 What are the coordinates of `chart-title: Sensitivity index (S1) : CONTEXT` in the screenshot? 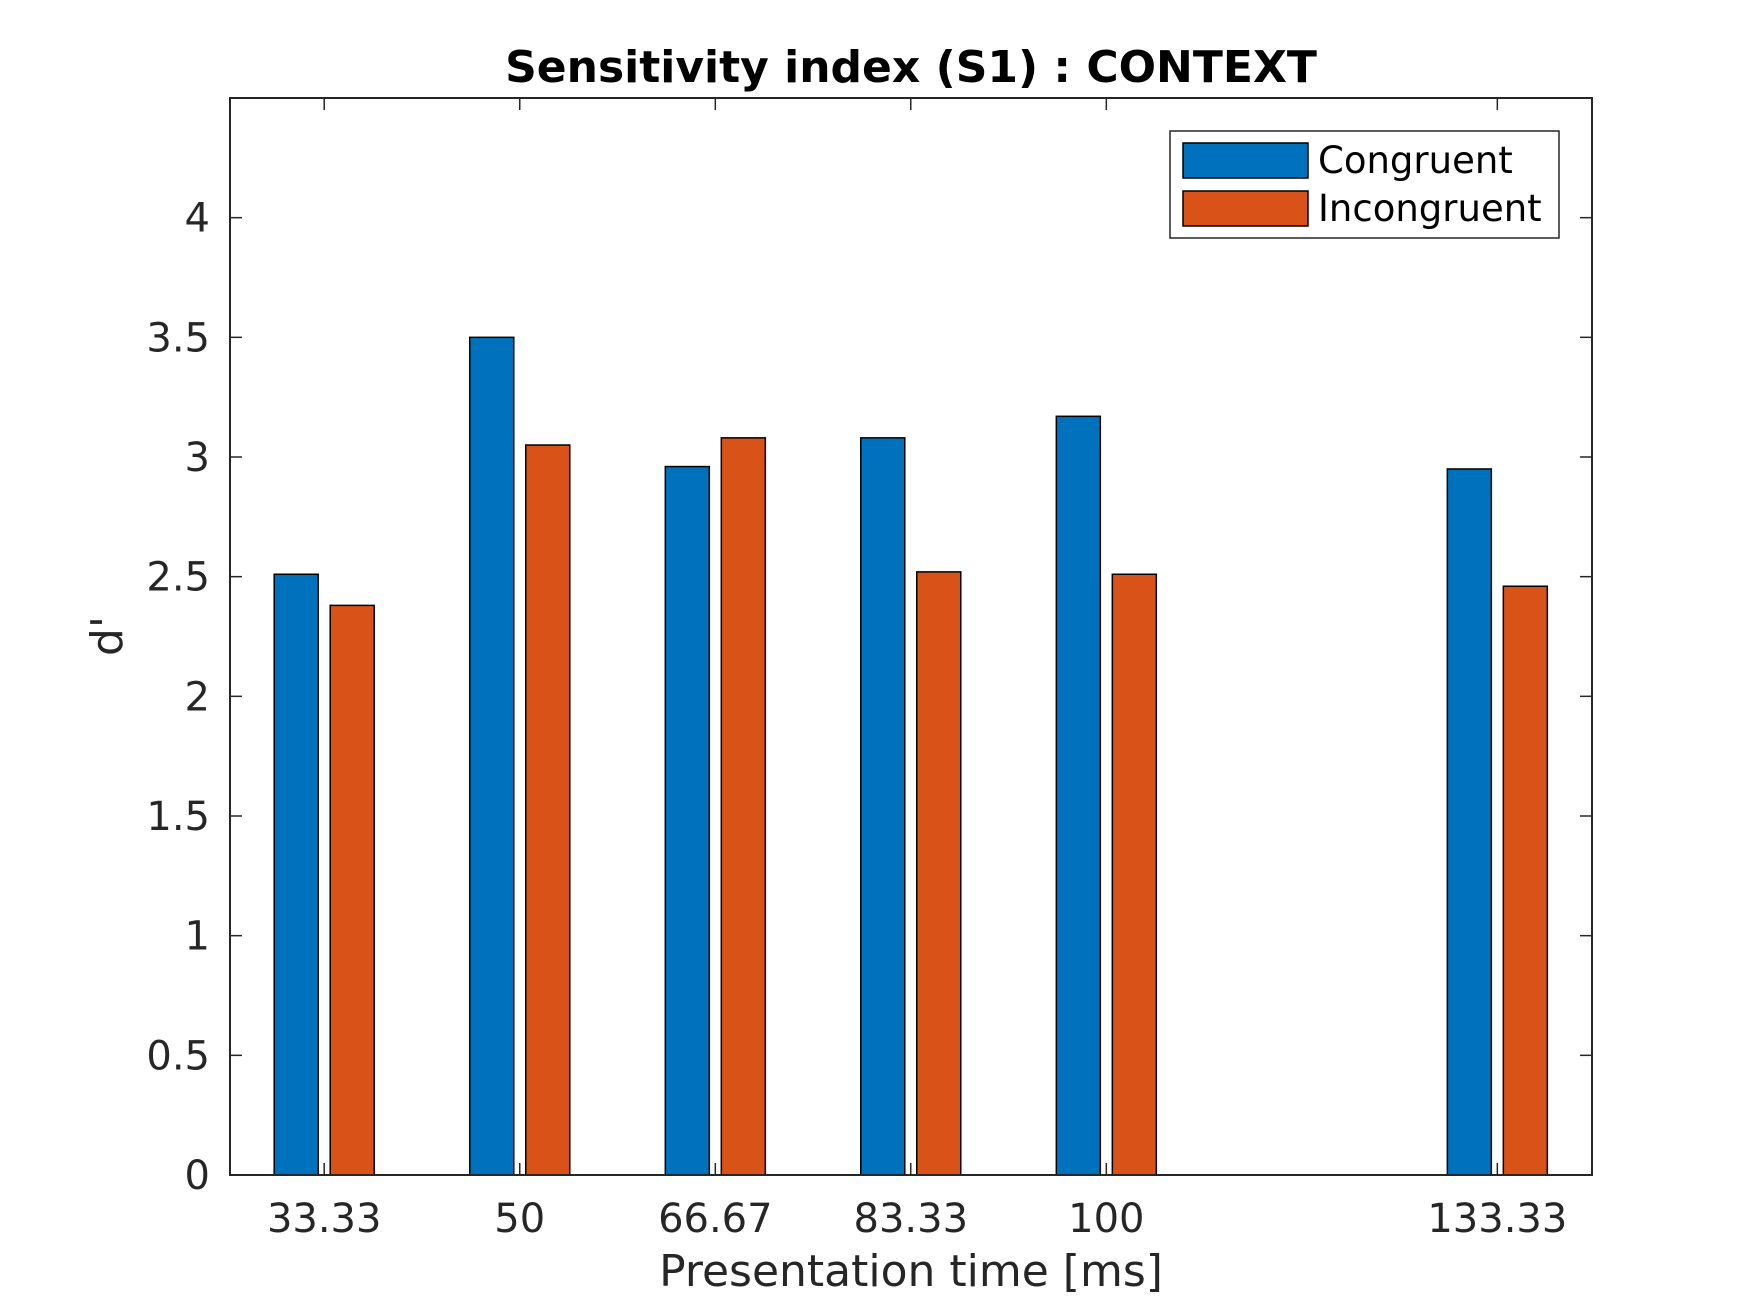 It's located at (911, 67).